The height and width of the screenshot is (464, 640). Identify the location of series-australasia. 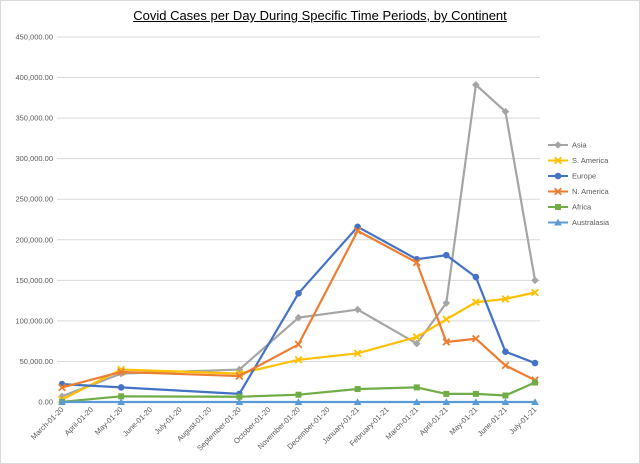
(298, 401).